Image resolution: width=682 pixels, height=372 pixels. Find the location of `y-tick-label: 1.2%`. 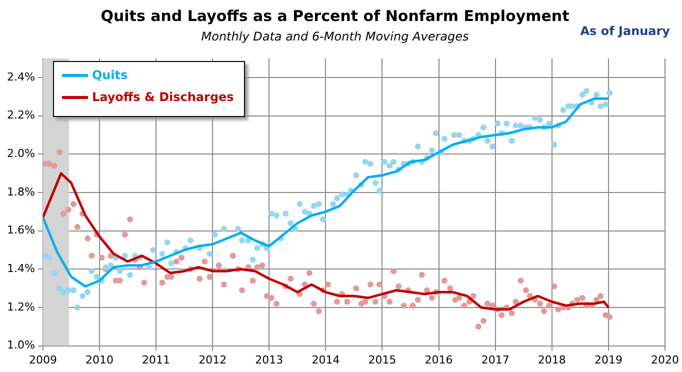

y-tick-label: 1.2% is located at coordinates (20, 307).